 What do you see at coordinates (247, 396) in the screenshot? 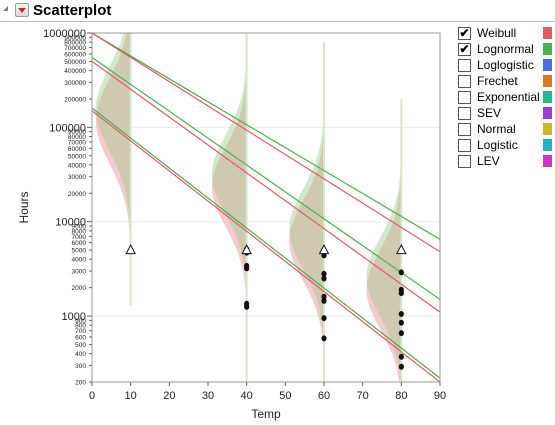
I see `x-tick-label: 40` at bounding box center [247, 396].